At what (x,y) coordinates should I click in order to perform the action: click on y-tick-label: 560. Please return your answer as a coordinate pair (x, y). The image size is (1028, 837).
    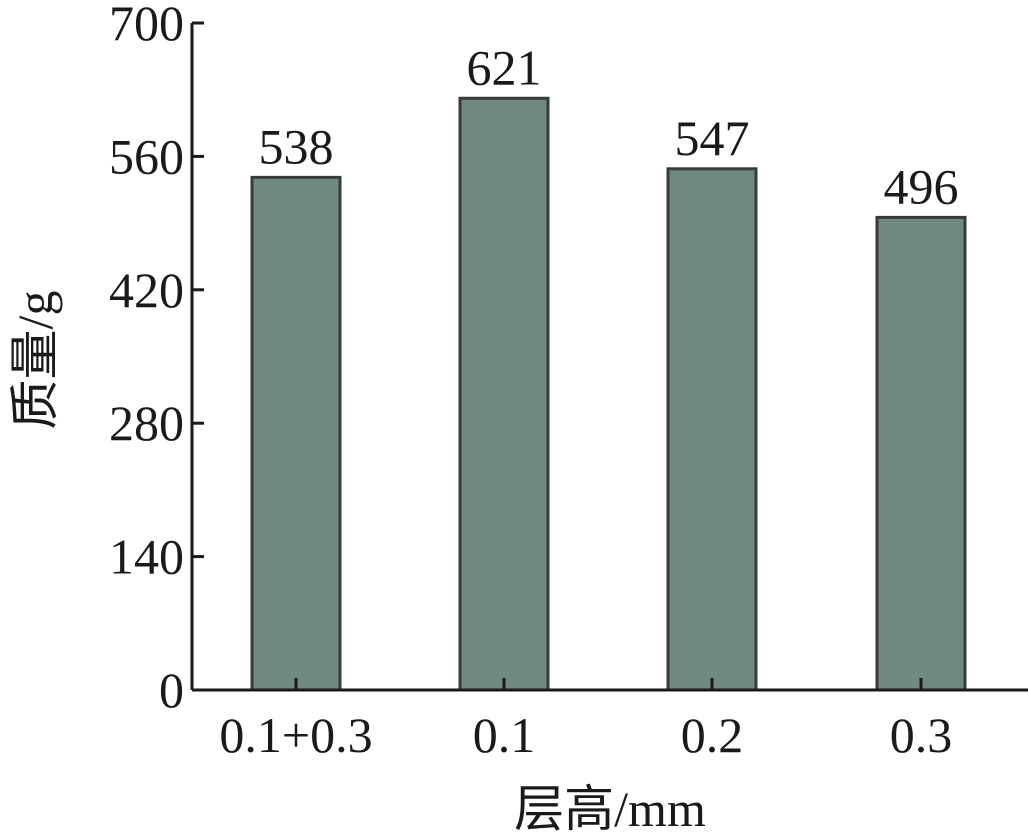
    Looking at the image, I should click on (146, 156).